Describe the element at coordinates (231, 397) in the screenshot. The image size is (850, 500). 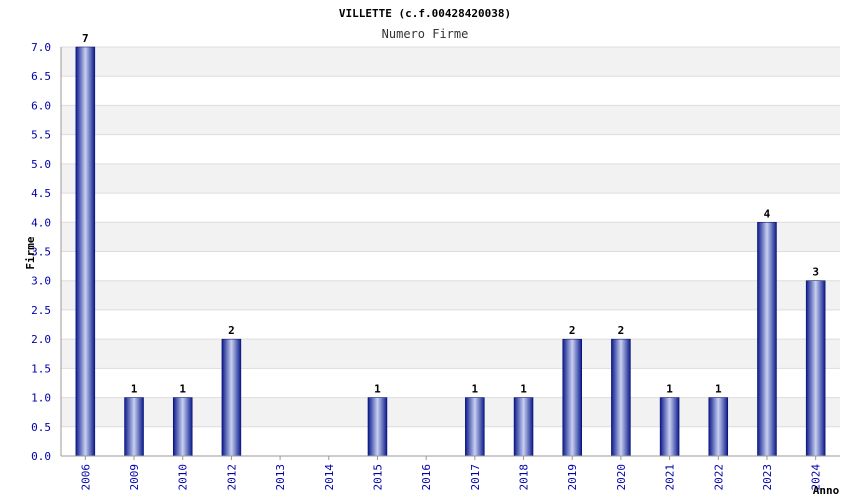
I see `bar-2012` at that location.